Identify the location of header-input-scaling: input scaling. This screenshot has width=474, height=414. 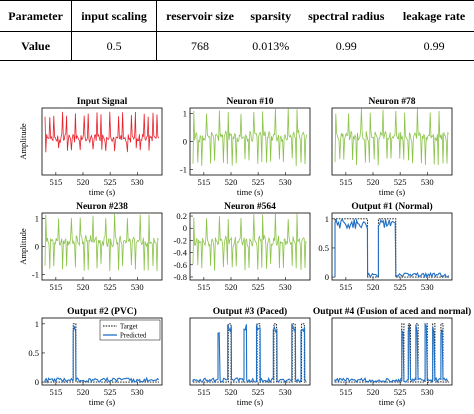
(114, 16).